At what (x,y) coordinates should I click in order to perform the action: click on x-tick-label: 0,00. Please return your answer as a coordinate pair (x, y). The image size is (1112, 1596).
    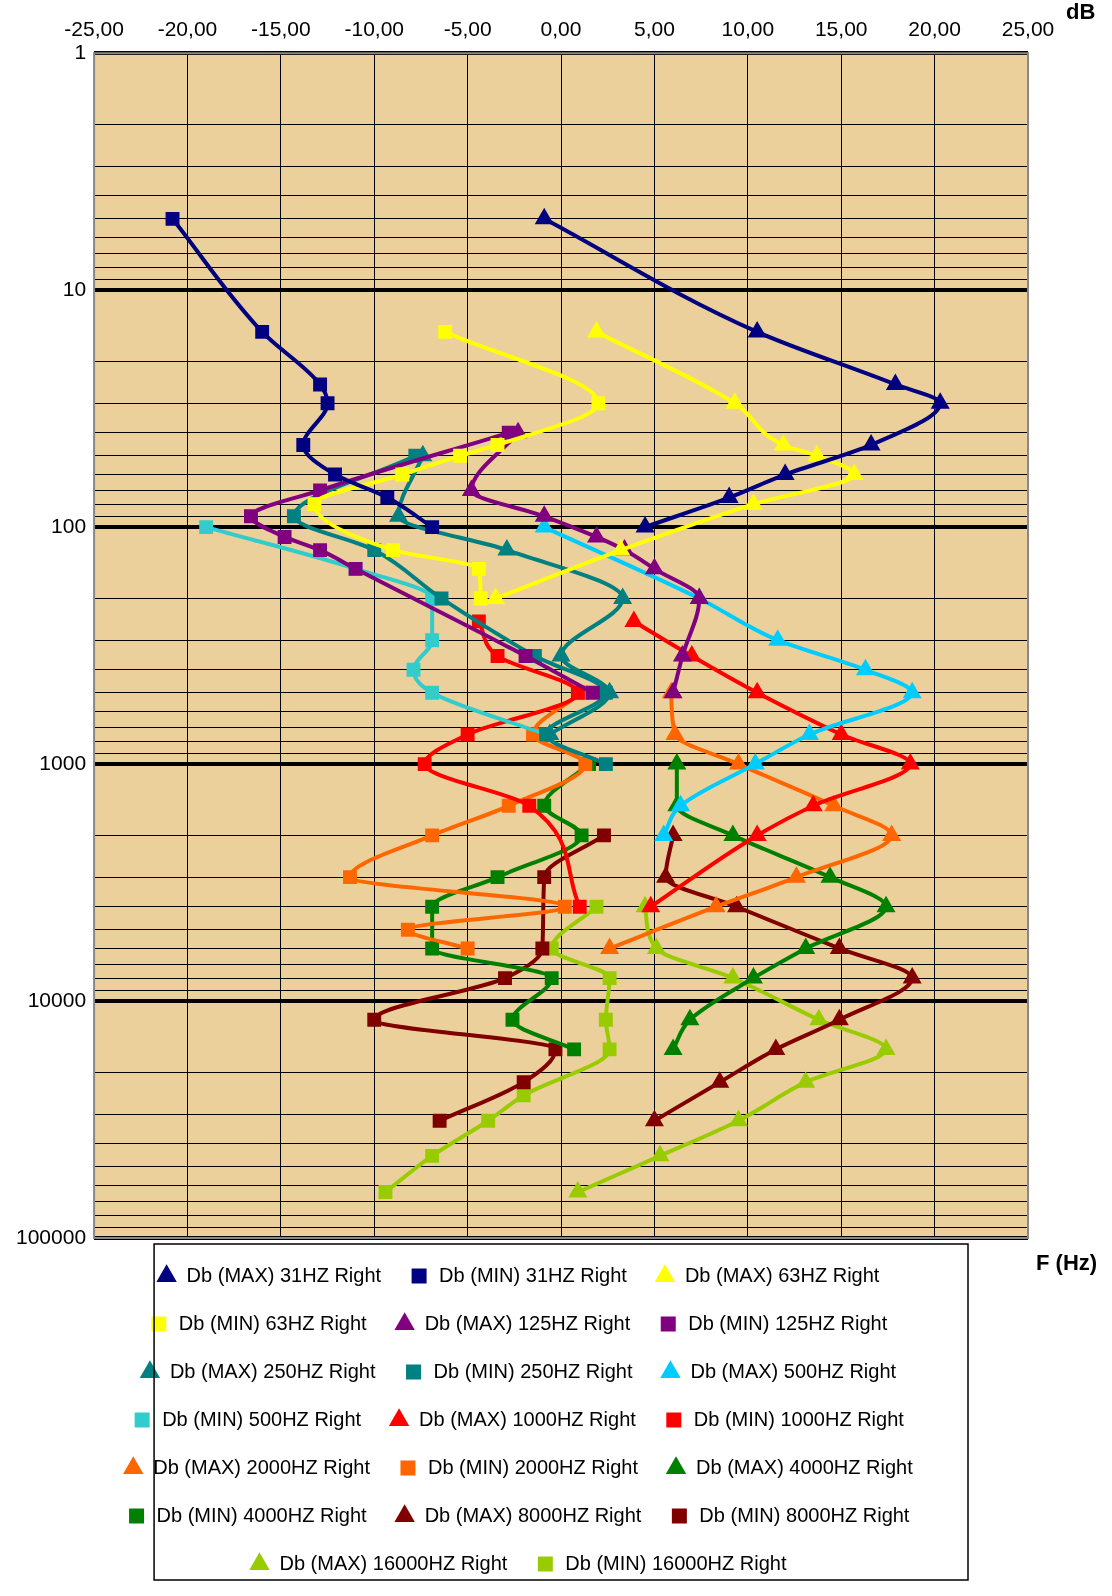
    Looking at the image, I should click on (561, 29).